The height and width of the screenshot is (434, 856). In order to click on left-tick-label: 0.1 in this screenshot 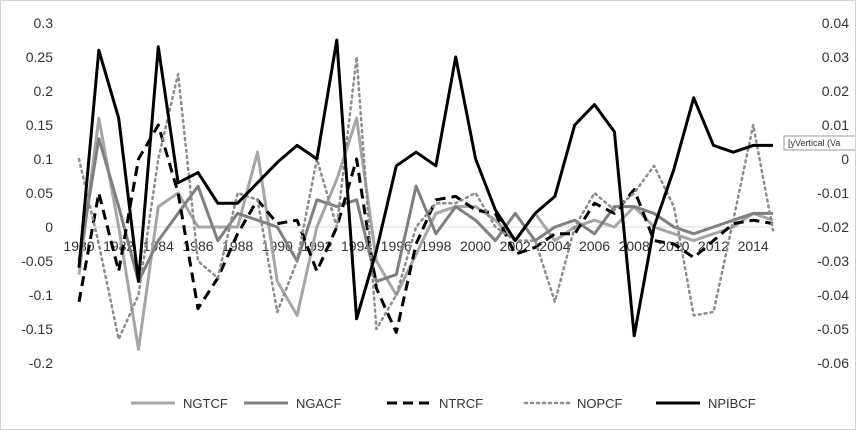, I will do `click(44, 159)`.